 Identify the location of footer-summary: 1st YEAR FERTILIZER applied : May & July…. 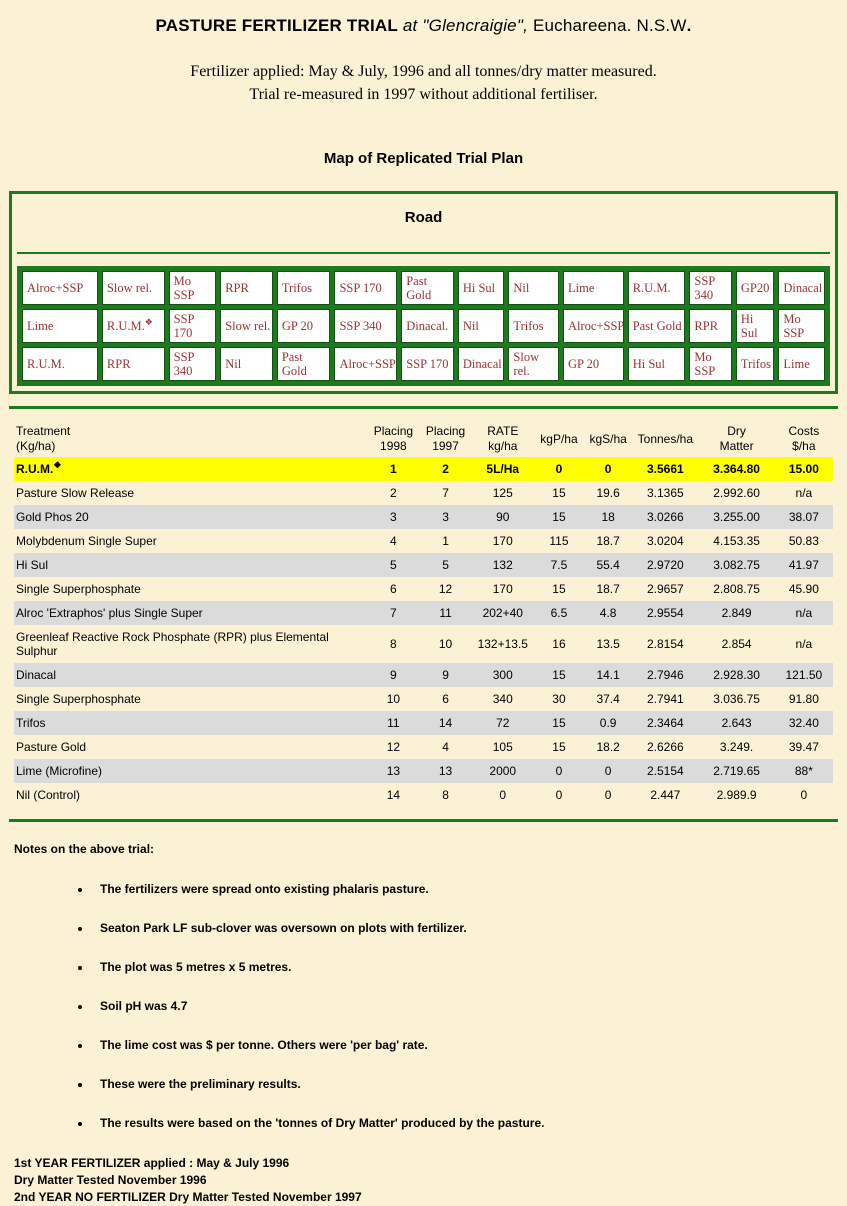
(430, 1180).